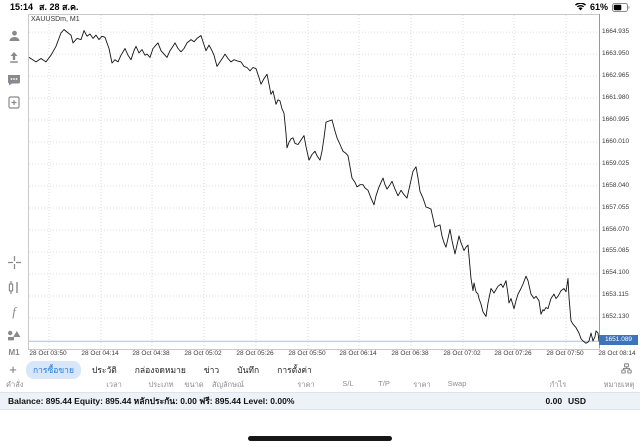 The image size is (640, 447). I want to click on wifi-icon, so click(580, 7).